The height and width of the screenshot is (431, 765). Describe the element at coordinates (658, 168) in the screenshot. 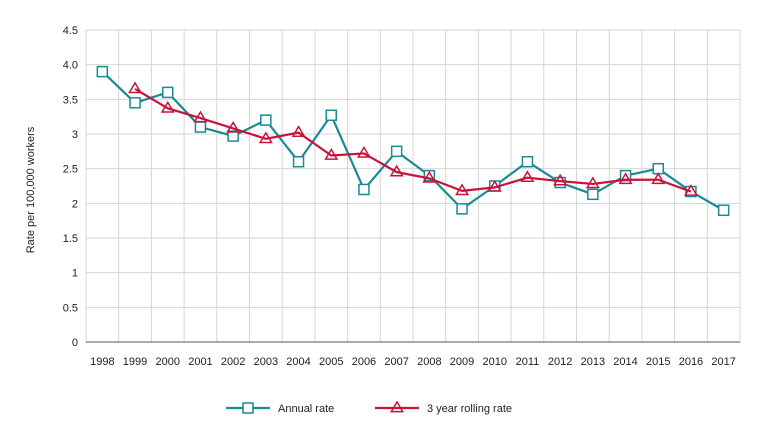

I see `data-point-annual-rate-2015` at that location.